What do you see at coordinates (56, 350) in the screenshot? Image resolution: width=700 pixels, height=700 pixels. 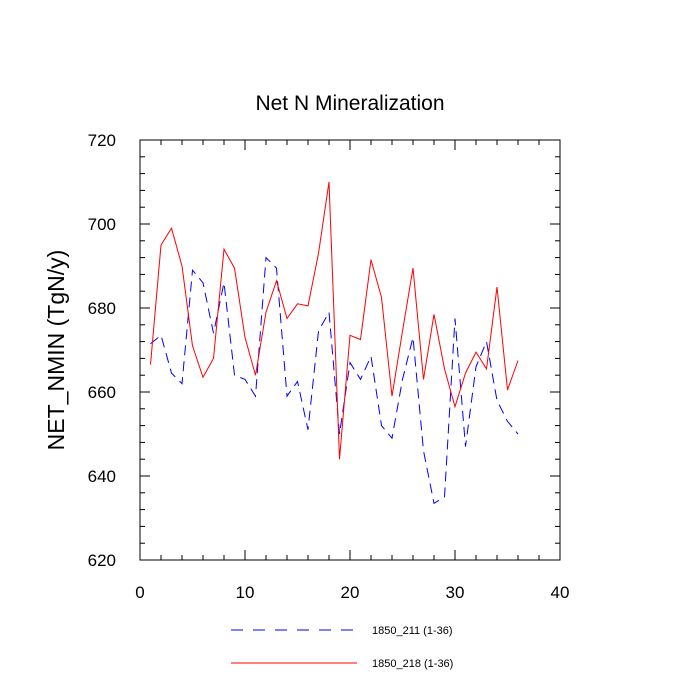 I see `y-axis-label: NET_NMIN (TgN/y)` at bounding box center [56, 350].